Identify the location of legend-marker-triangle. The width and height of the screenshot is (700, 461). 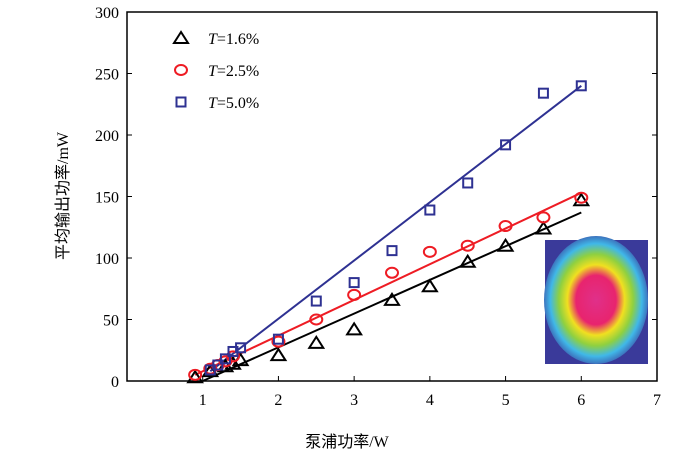
(181, 37).